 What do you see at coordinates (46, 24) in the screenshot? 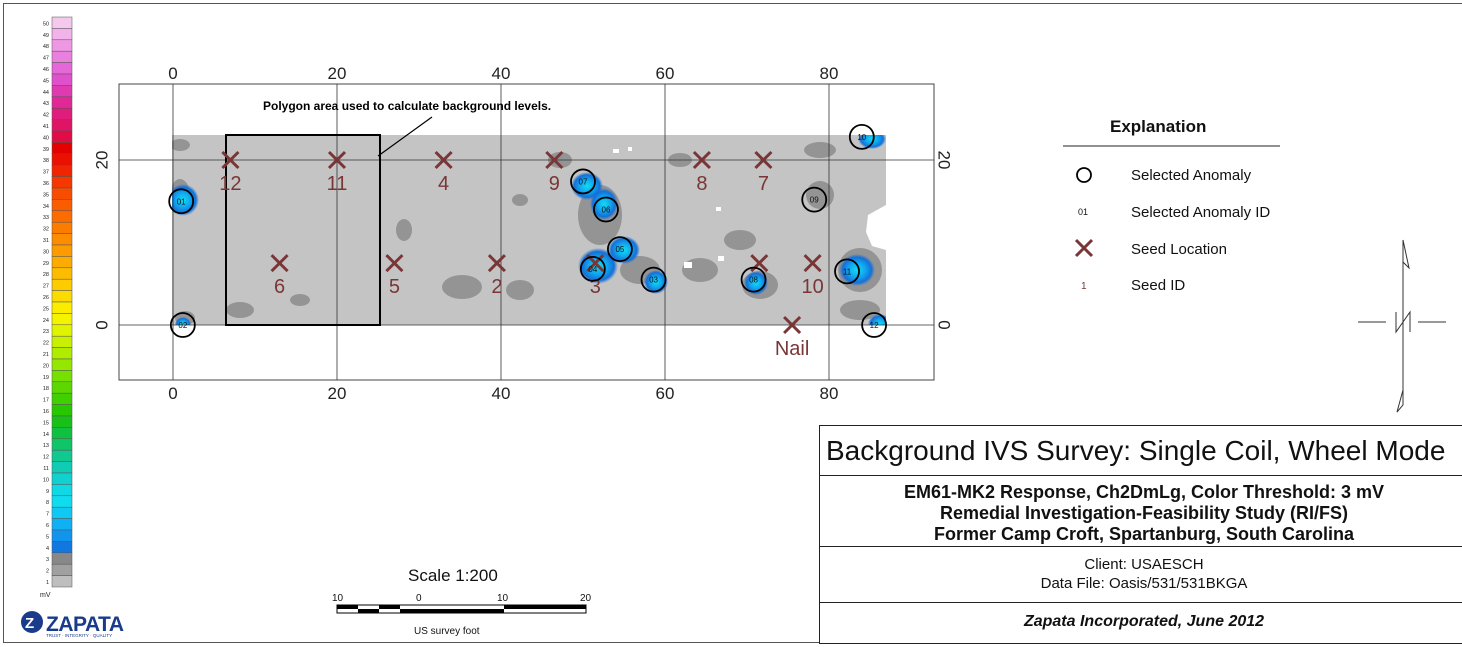
I see `colorbar-tick-label: 50` at bounding box center [46, 24].